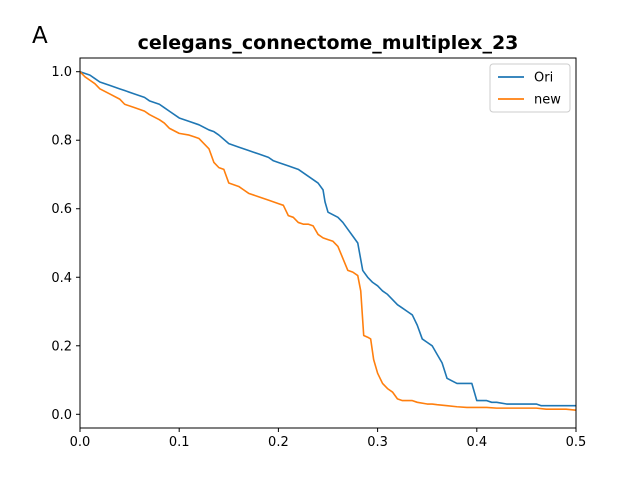 The width and height of the screenshot is (640, 480). Describe the element at coordinates (328, 43) in the screenshot. I see `chart-title: celegans_connectome_multiplex_23` at that location.